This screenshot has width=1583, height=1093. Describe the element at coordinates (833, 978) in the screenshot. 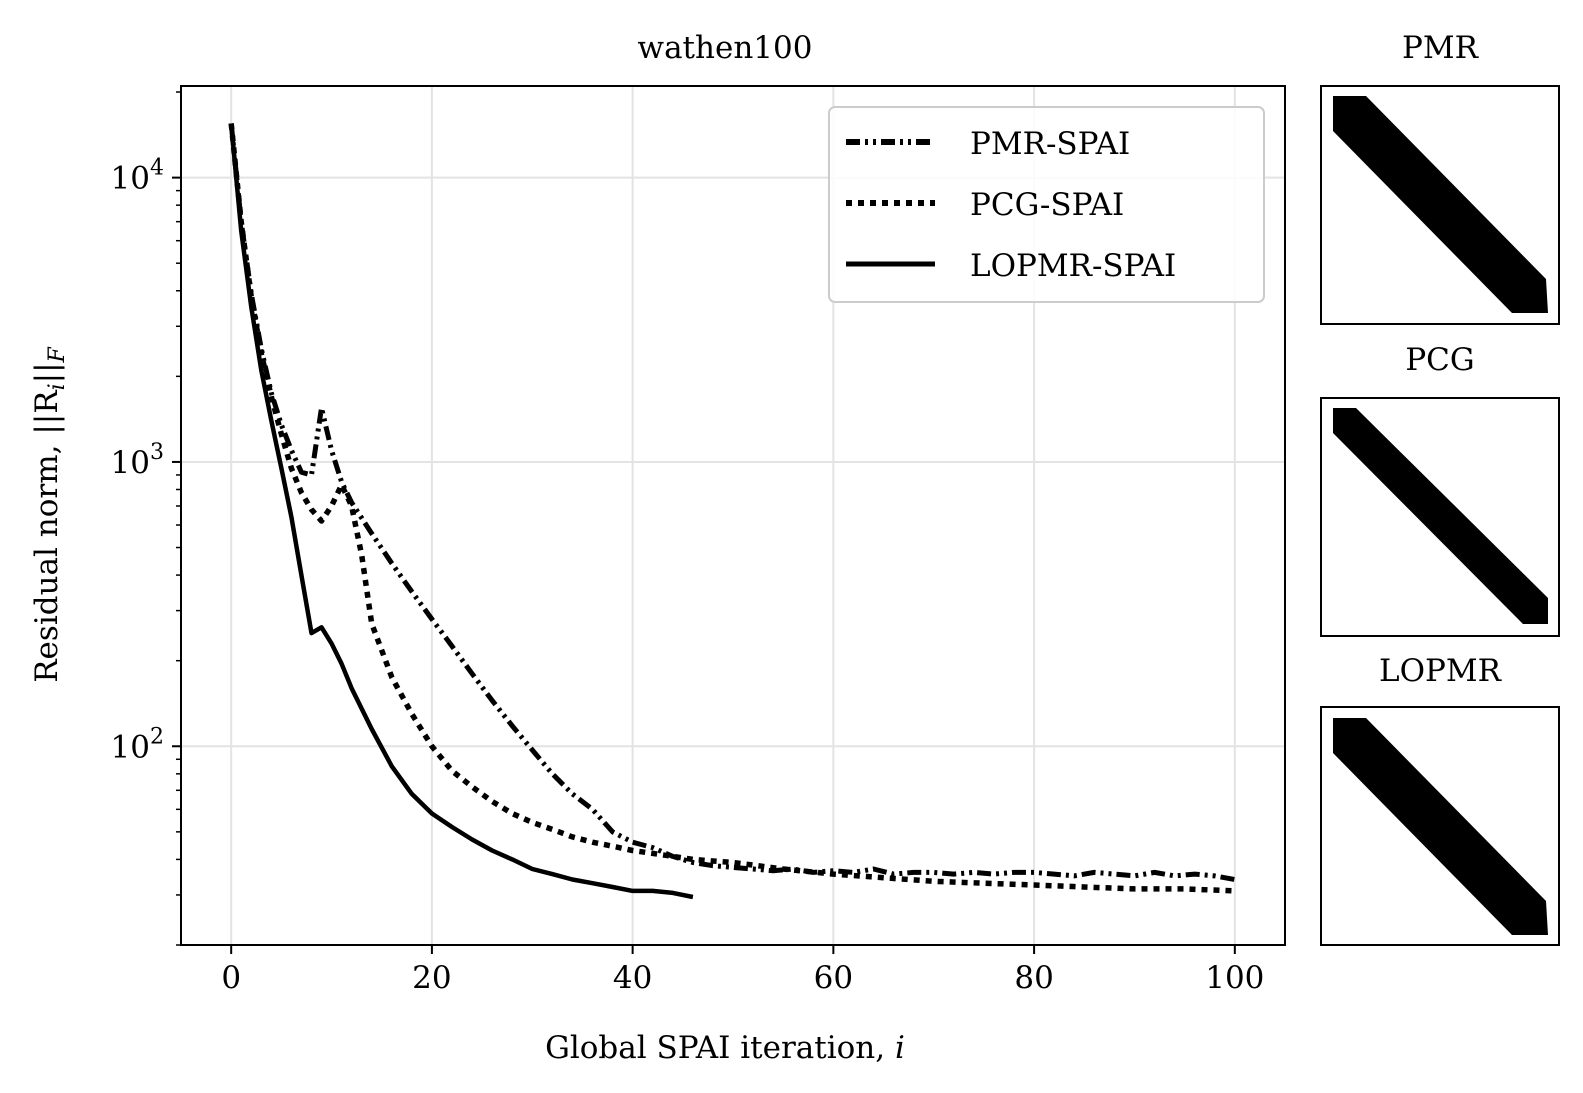

I see `x-tick-label: 60` at that location.